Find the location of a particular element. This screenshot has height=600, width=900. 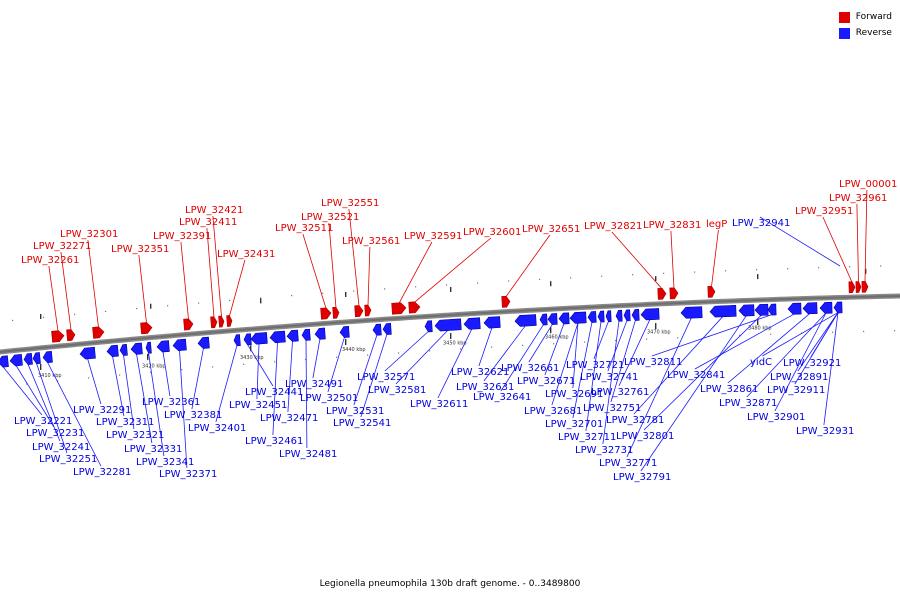

forward-gene-label: legP is located at coordinates (716, 224).